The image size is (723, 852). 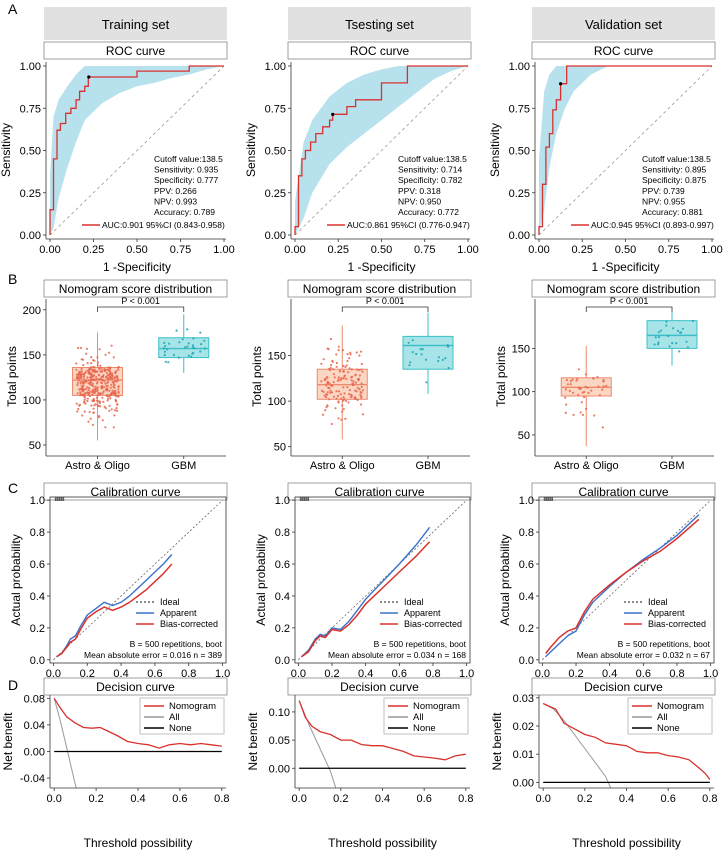 What do you see at coordinates (643, 674) in the screenshot?
I see `cal-validation-x-tick-label: 0.6` at bounding box center [643, 674].